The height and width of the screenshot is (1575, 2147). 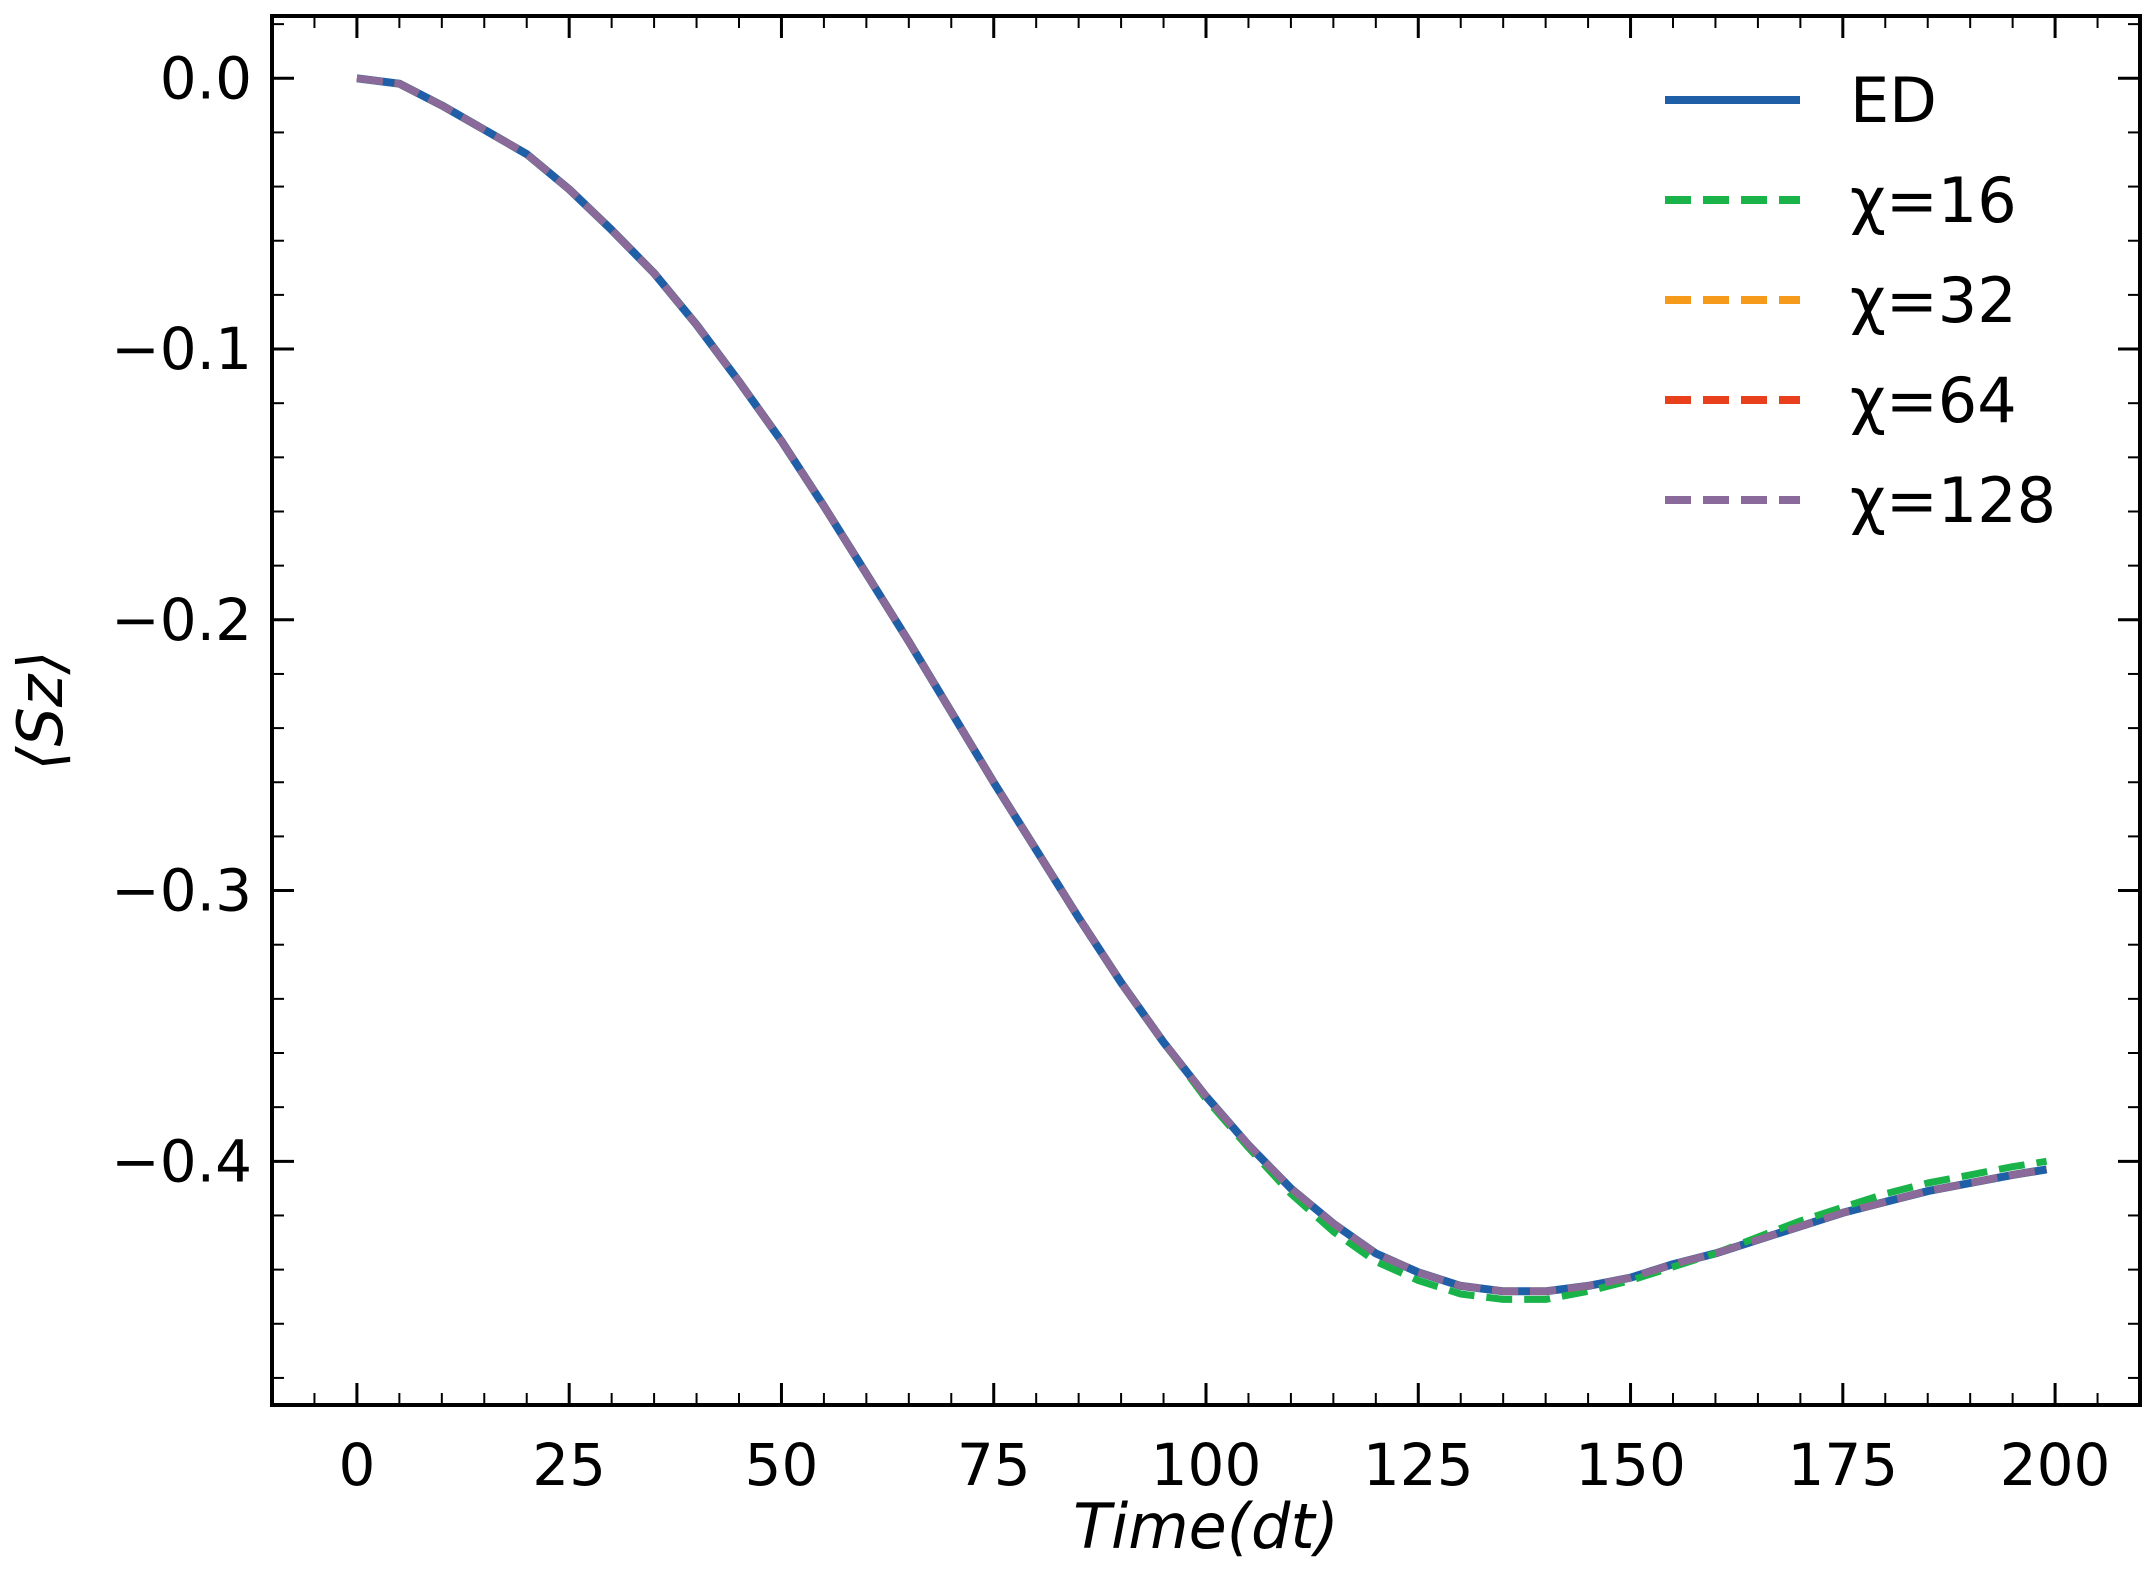 What do you see at coordinates (181, 349) in the screenshot?
I see `y-tick-label: −0.1` at bounding box center [181, 349].